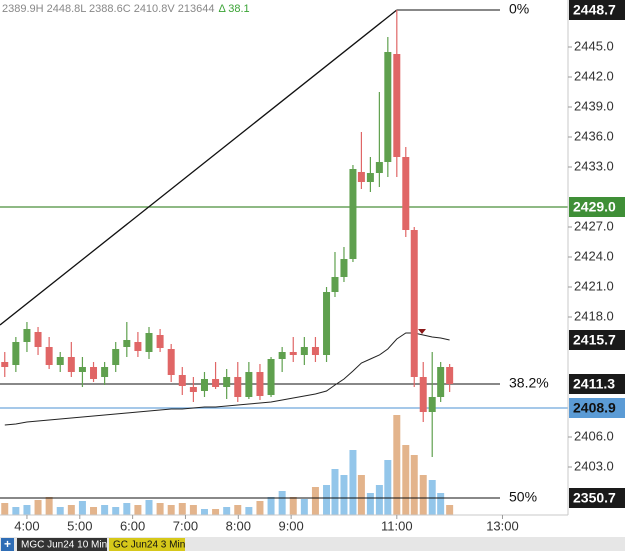 This screenshot has height=551, width=625. I want to click on x-tick-label: 6:00, so click(132, 525).